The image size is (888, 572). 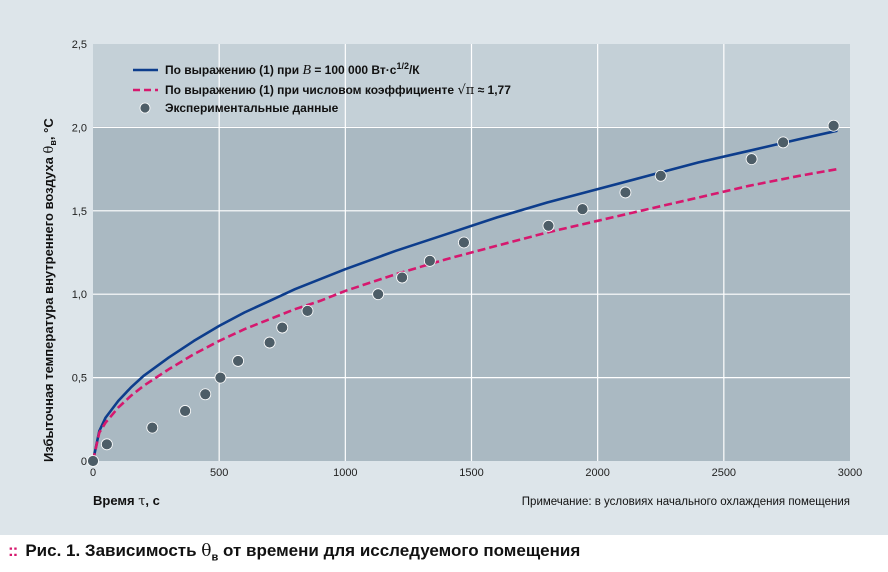 What do you see at coordinates (252, 108) in the screenshot?
I see `legend-item-points: Экспериментальные данные` at bounding box center [252, 108].